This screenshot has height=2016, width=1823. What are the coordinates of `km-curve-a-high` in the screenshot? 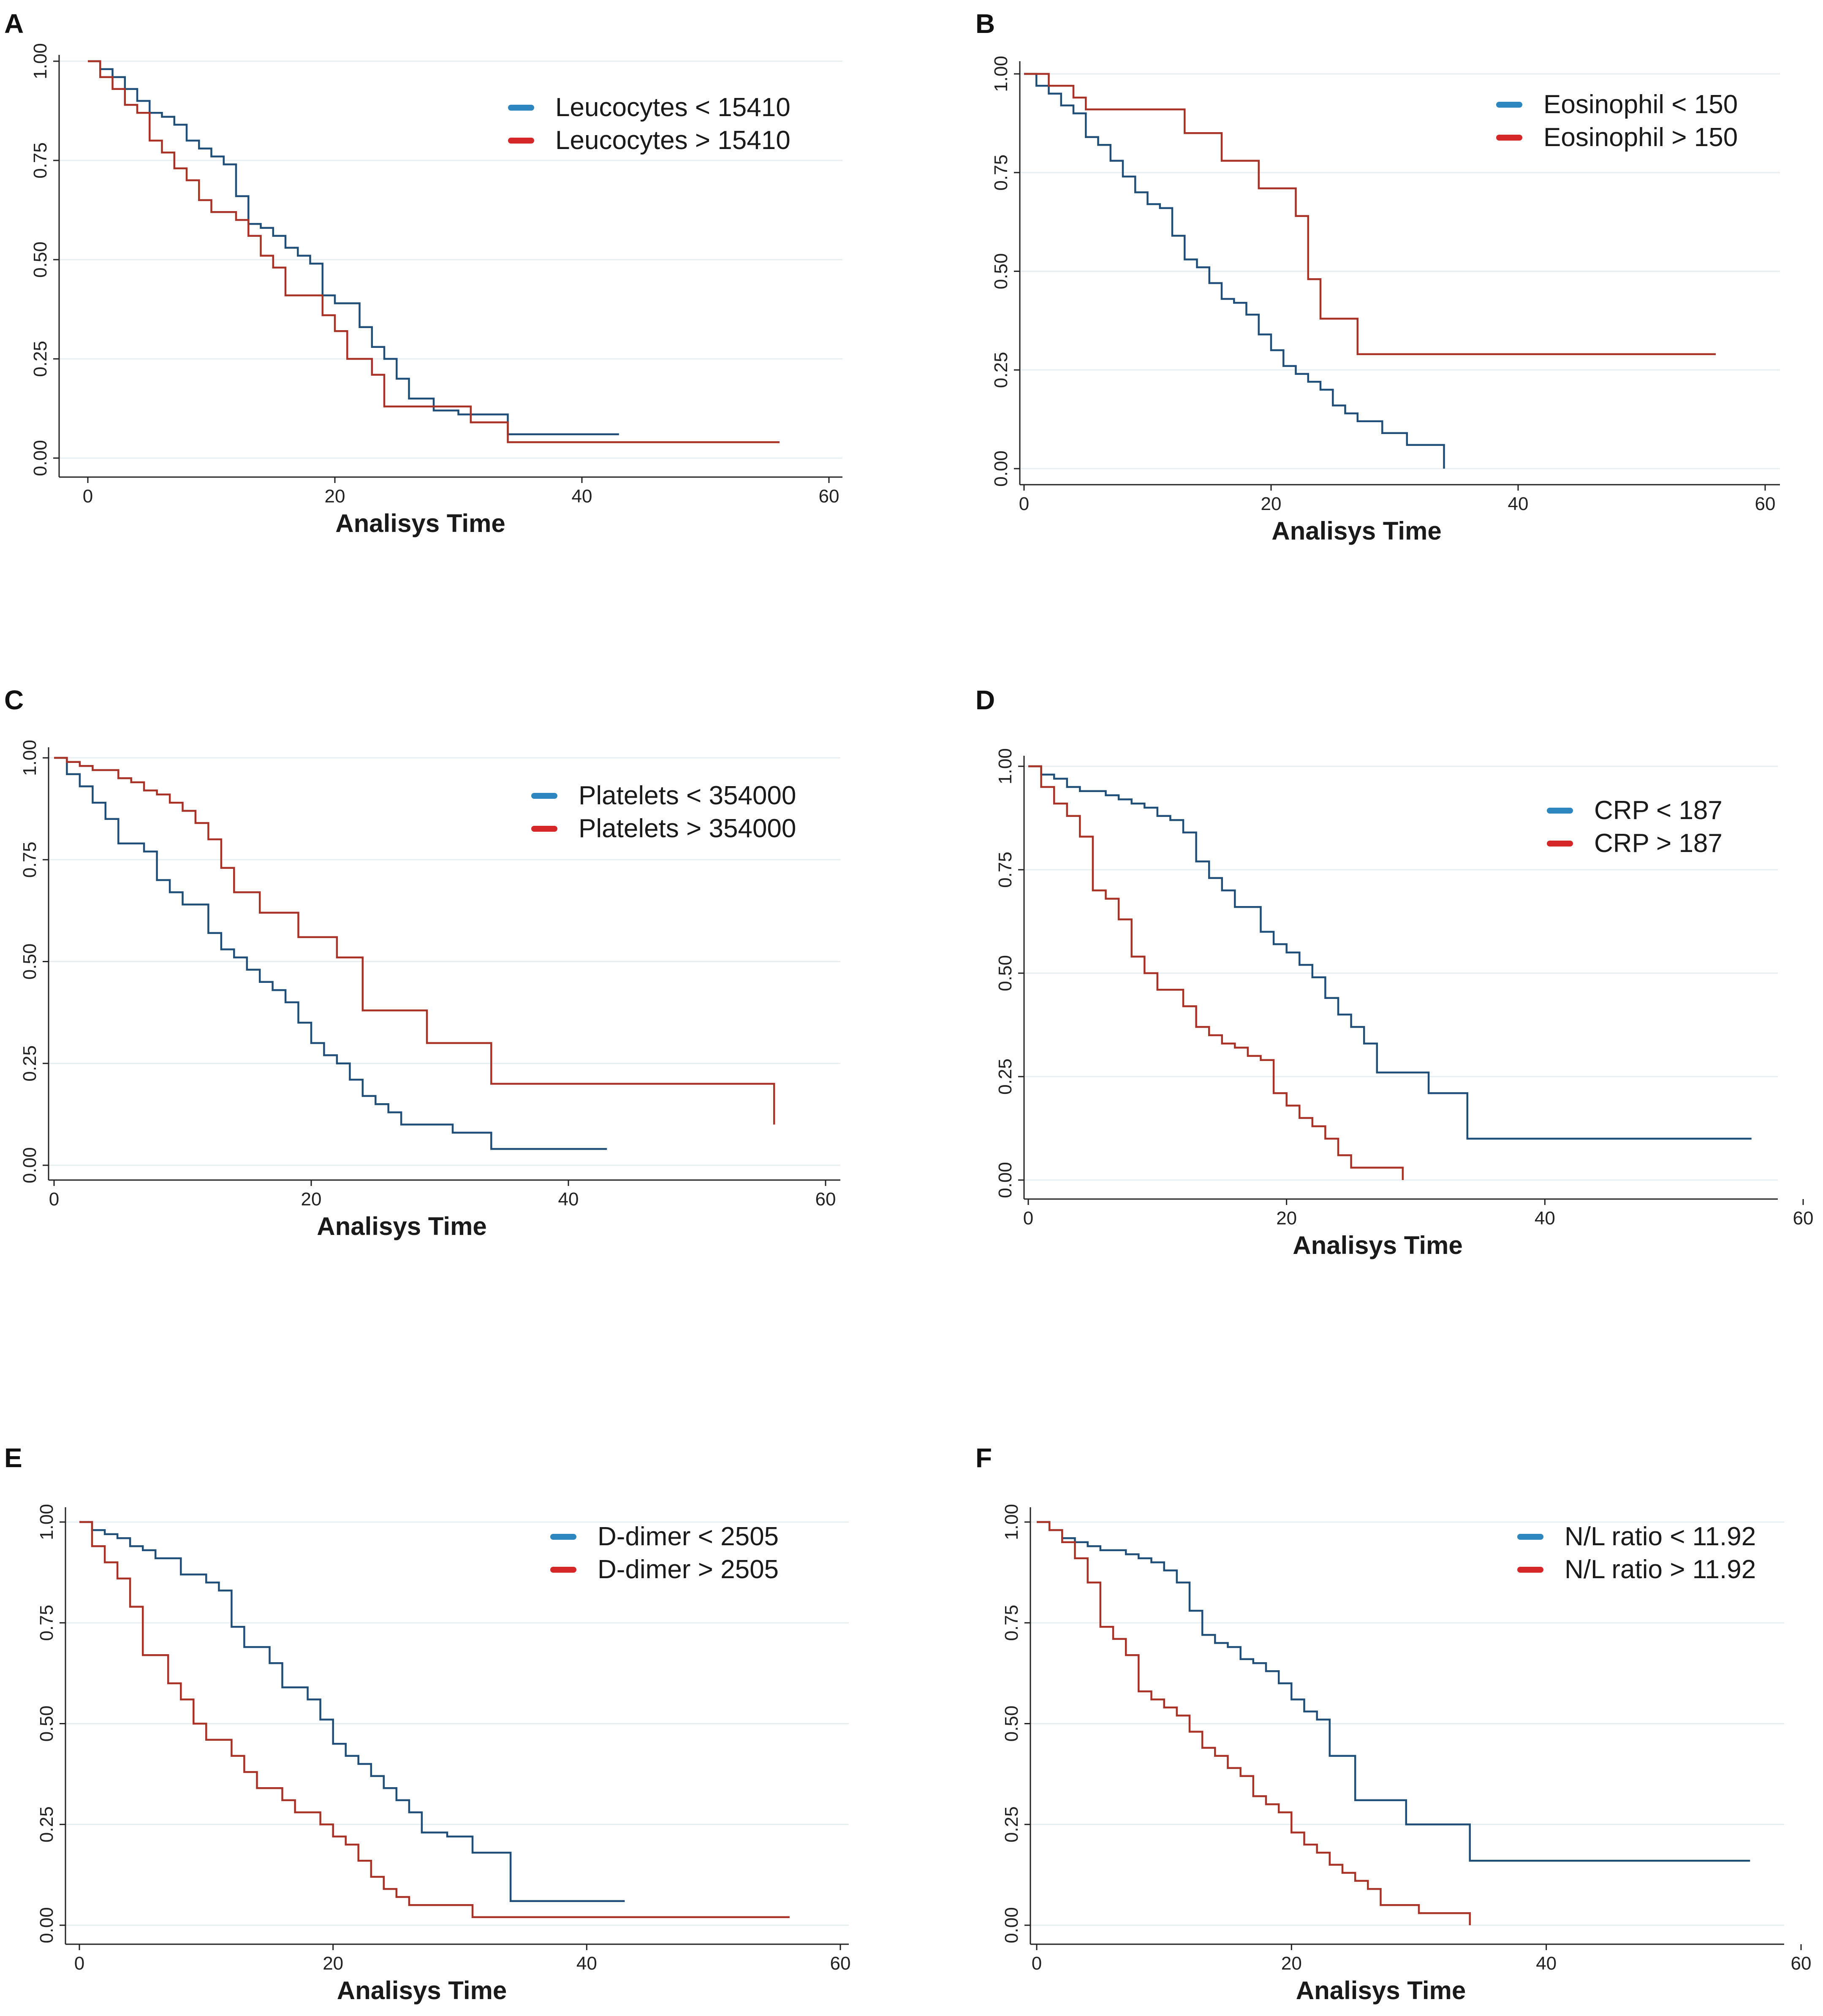 It's located at (434, 252).